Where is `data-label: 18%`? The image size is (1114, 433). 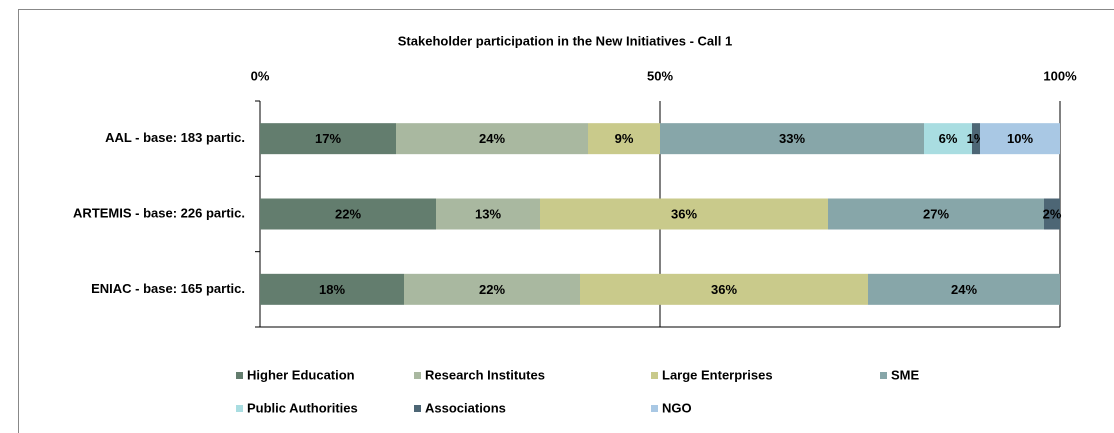 data-label: 18% is located at coordinates (332, 289).